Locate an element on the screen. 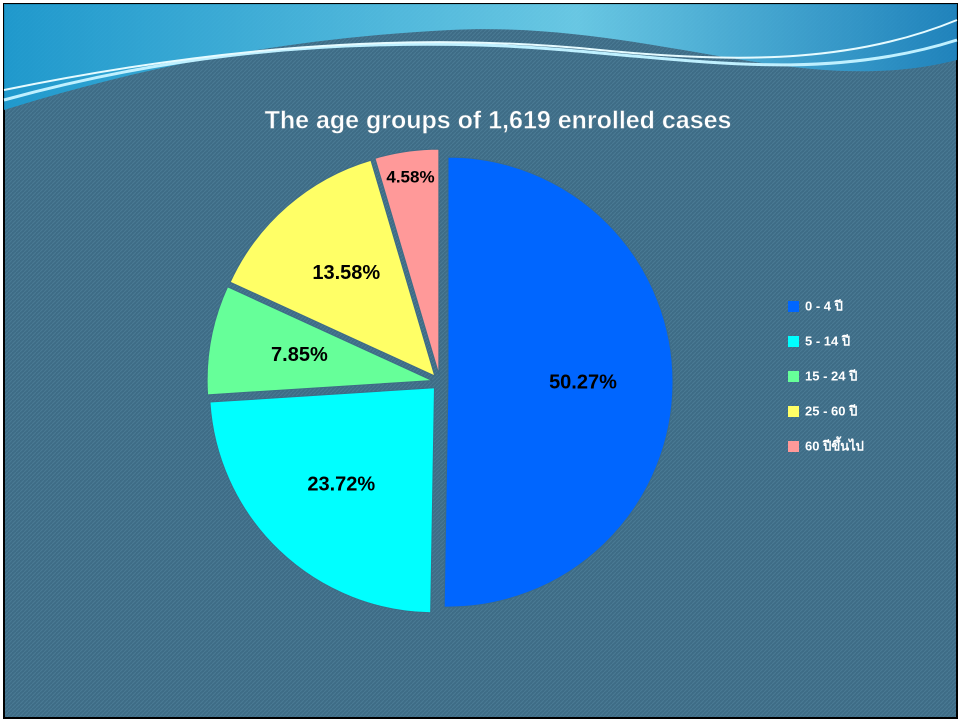 This screenshot has width=961, height=727. legend-label: 15 - 24 ปี is located at coordinates (831, 375).